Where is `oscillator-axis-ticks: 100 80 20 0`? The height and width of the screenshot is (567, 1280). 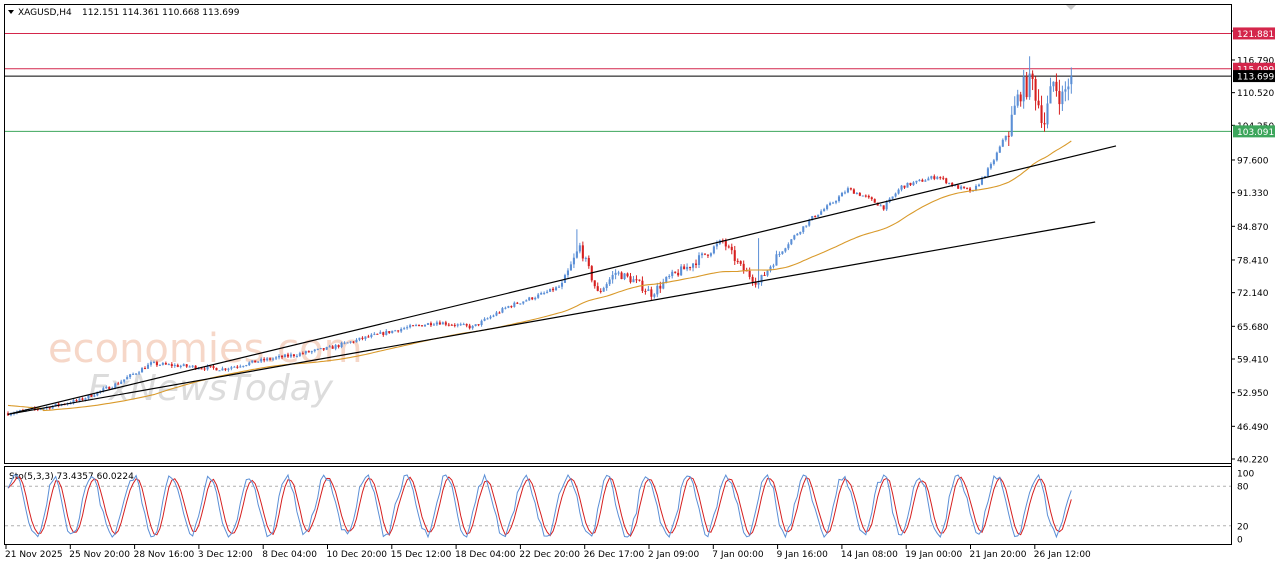 oscillator-axis-ticks: 100 80 20 0 is located at coordinates (1245, 508).